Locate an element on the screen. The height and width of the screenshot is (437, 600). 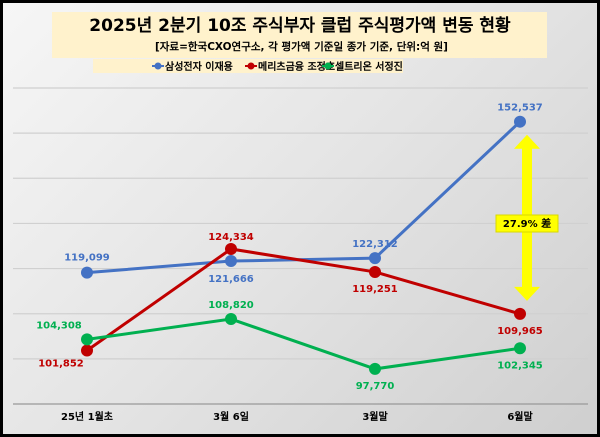
legend-label: 메리츠금융 조정호 is located at coordinates (296, 66).